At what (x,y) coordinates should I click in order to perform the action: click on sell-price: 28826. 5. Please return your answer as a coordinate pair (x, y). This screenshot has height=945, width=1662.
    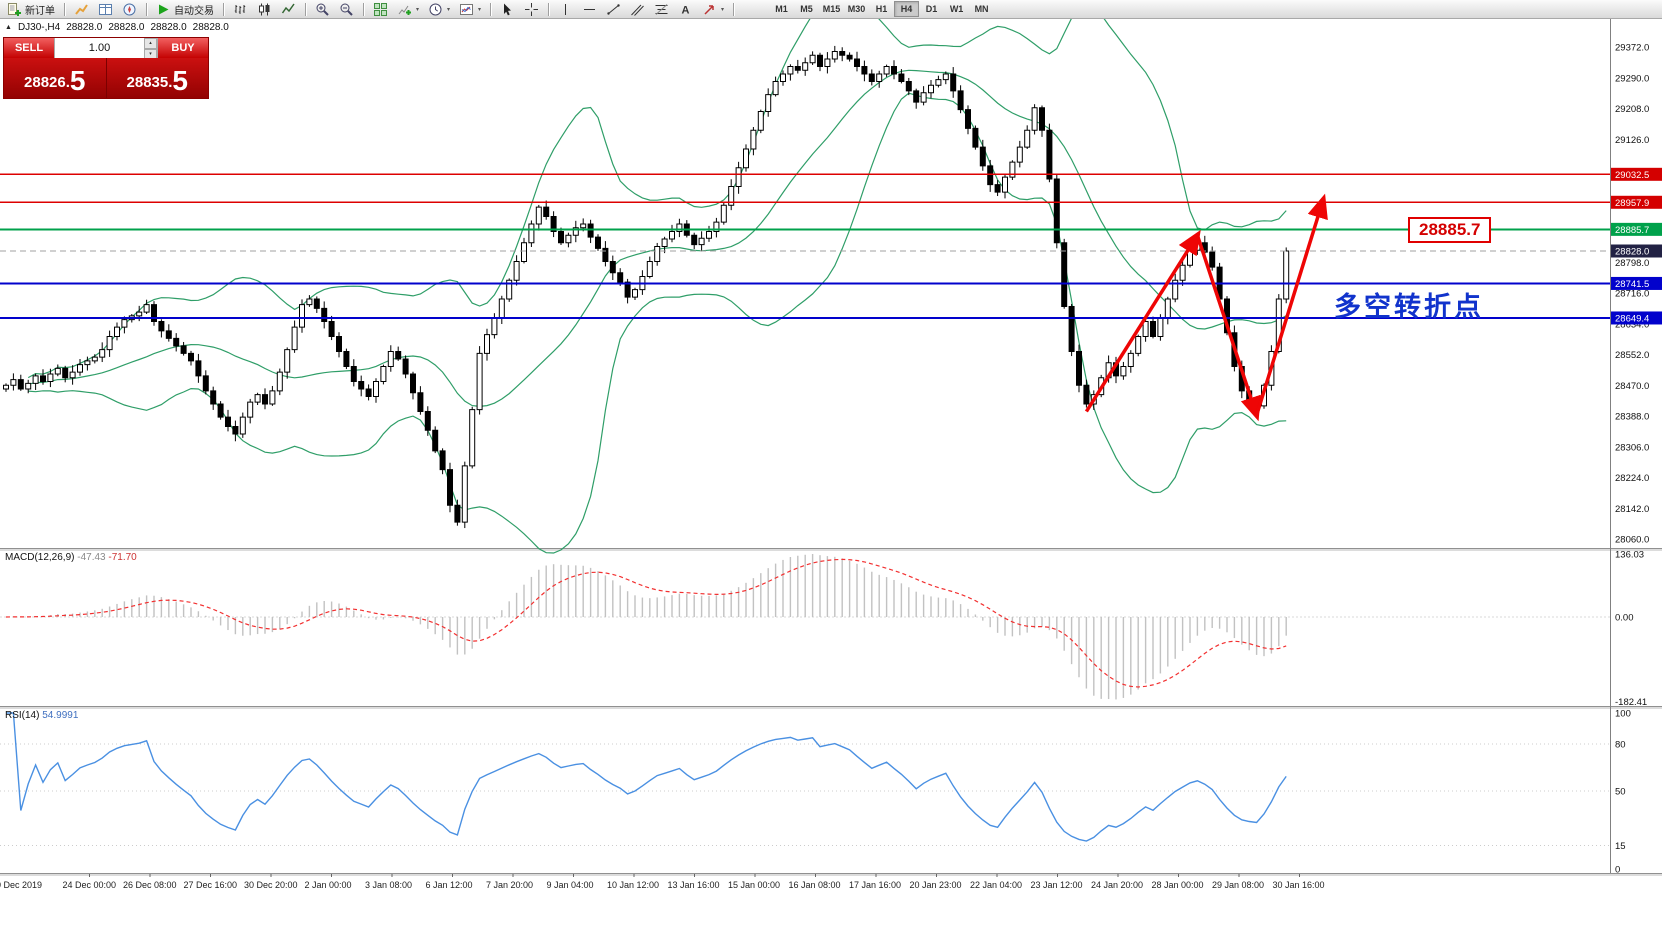
    Looking at the image, I should click on (55, 78).